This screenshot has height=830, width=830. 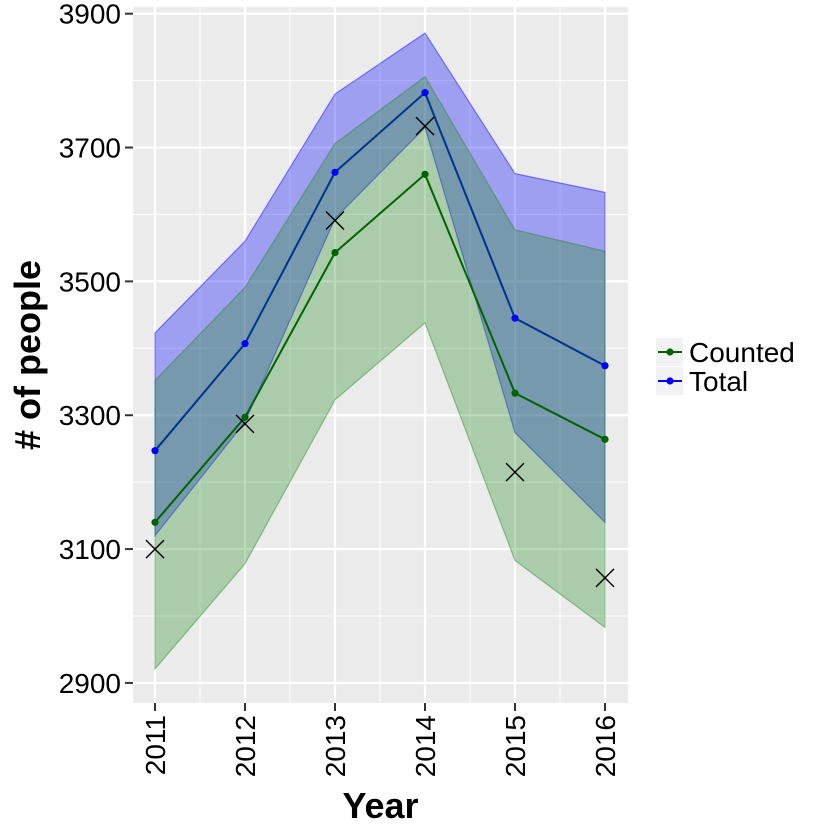 I want to click on y-tick-label: 2900, so click(x=90, y=683).